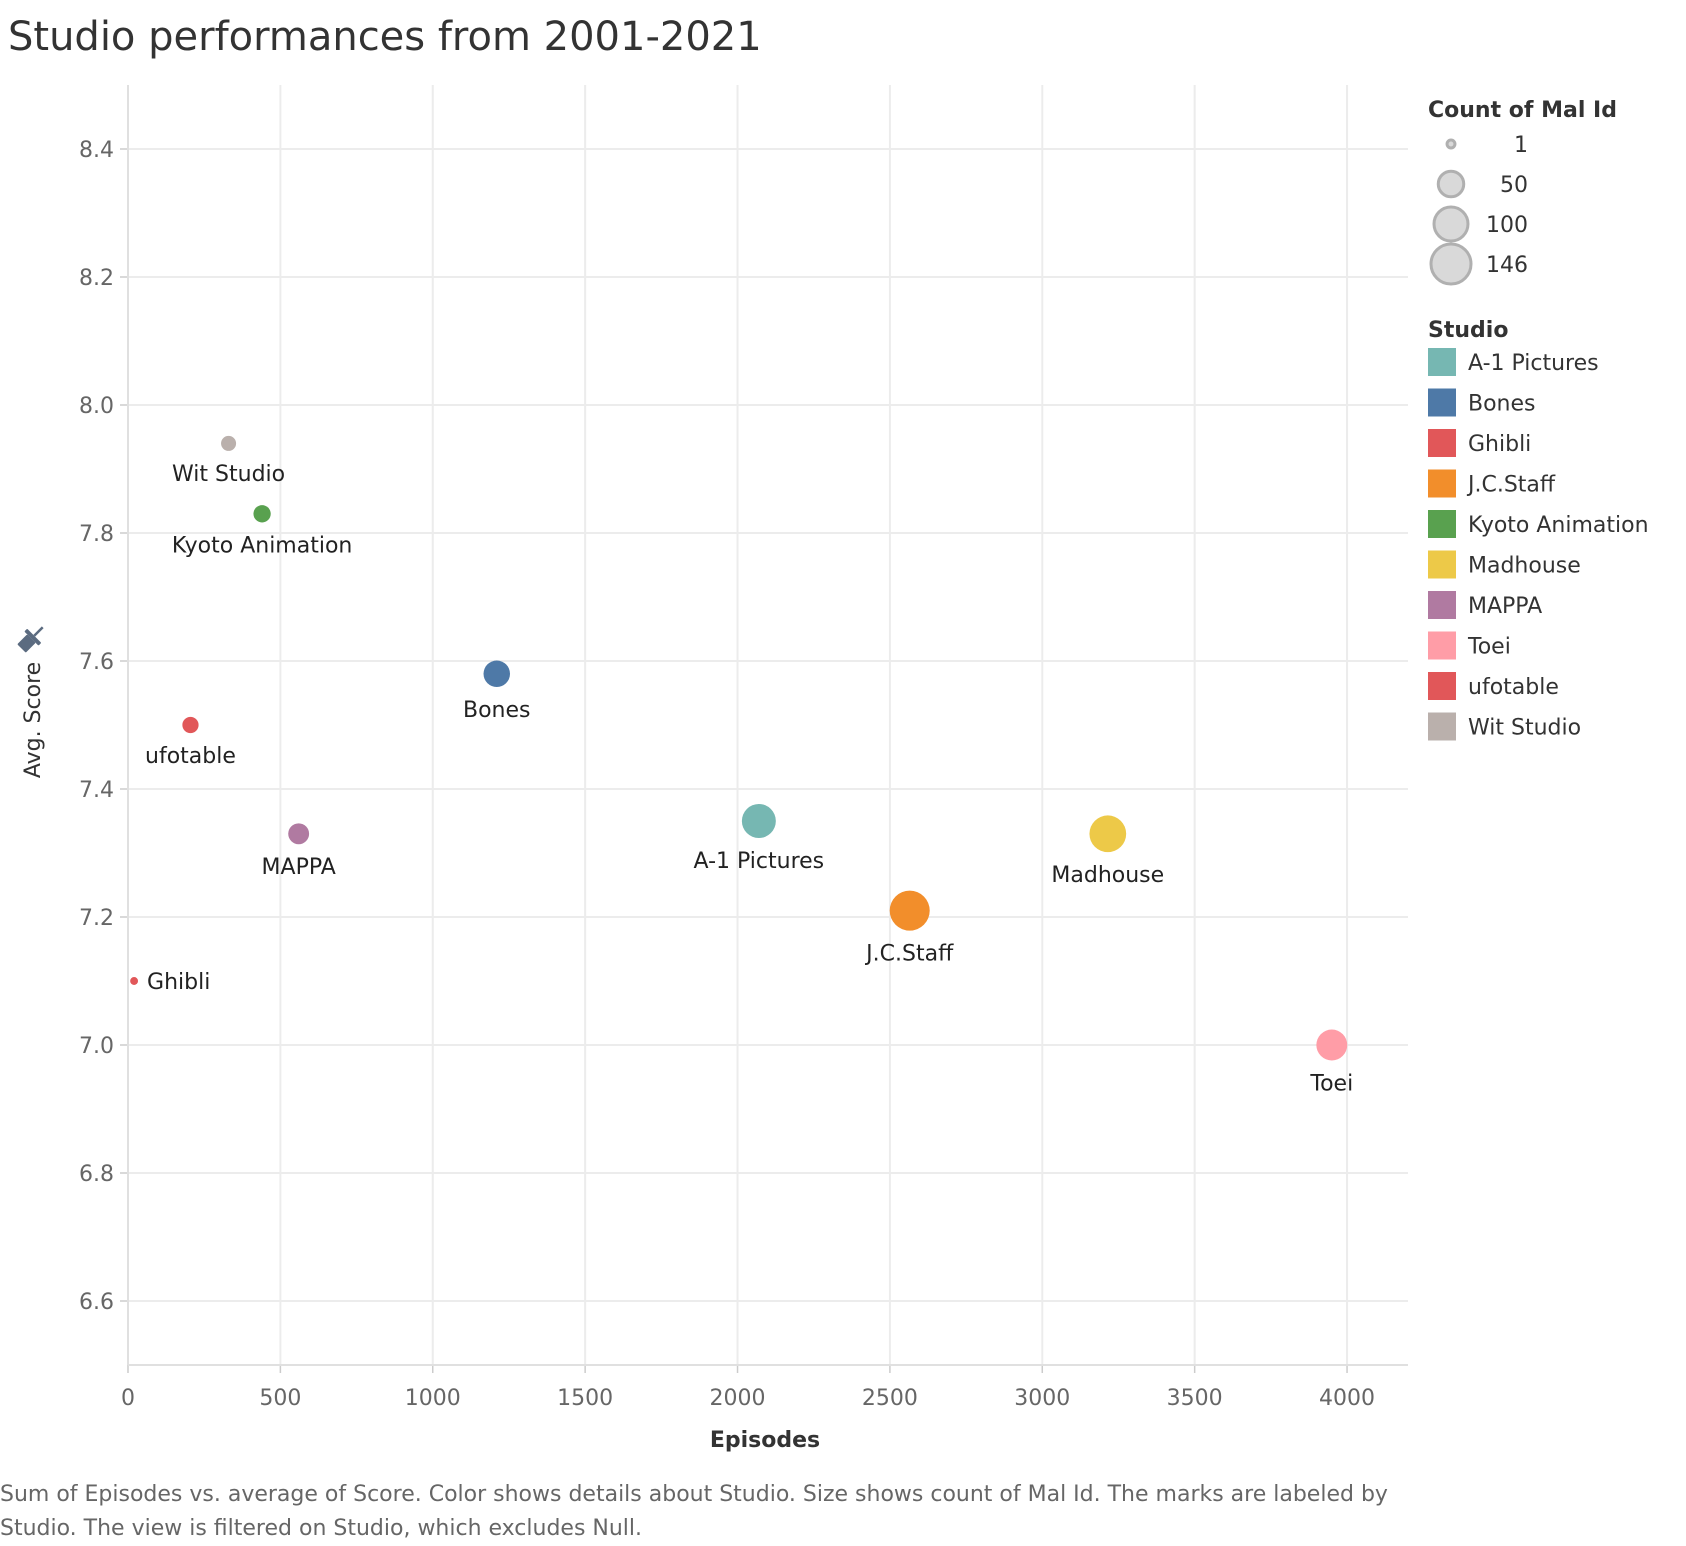 The image size is (1686, 1546). I want to click on y-tick-label: 7.8, so click(96, 534).